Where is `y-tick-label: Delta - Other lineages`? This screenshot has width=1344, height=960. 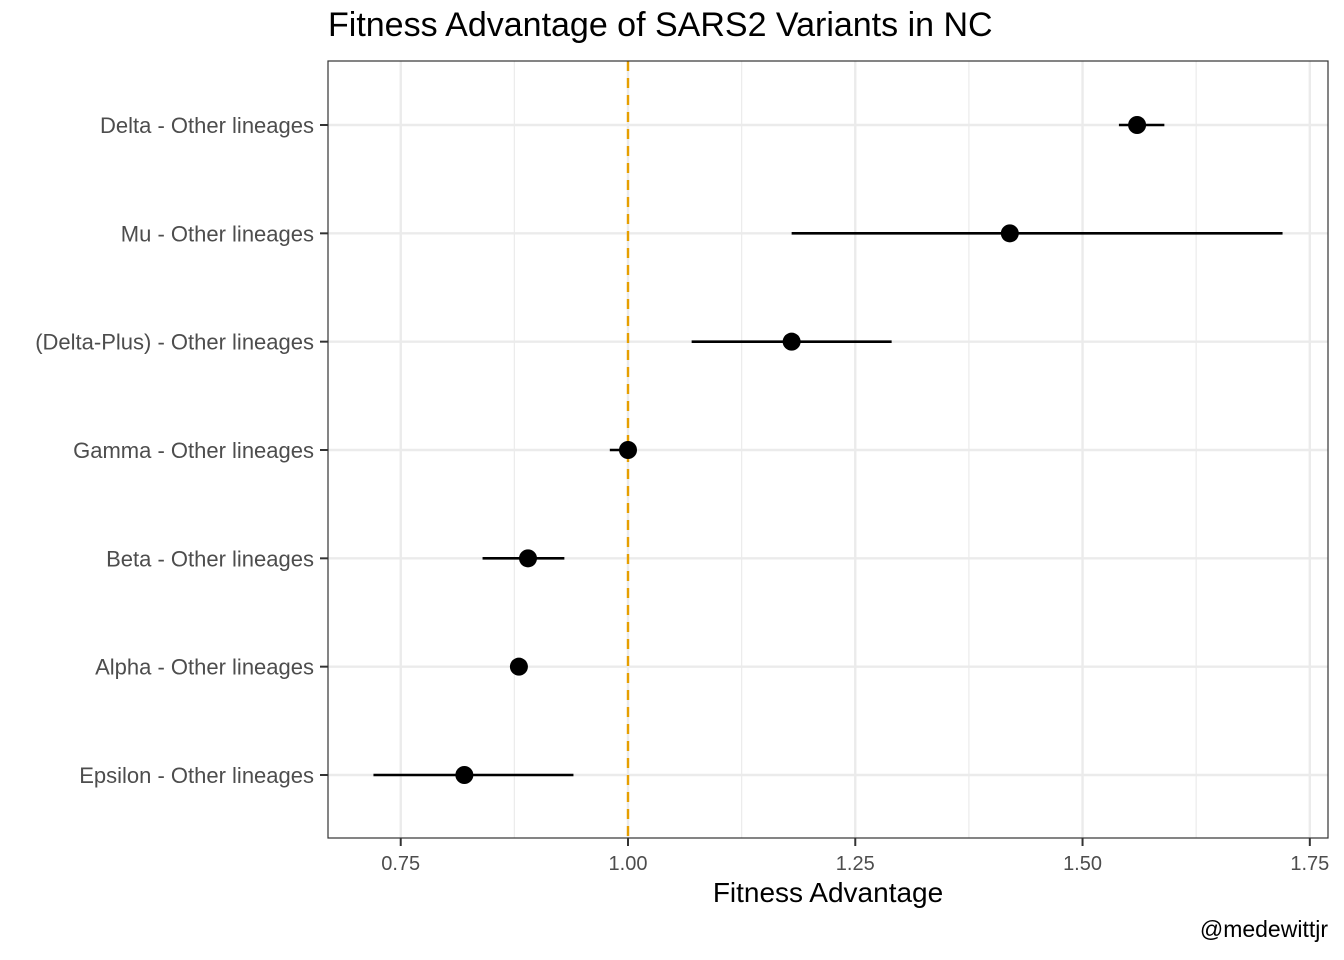
y-tick-label: Delta - Other lineages is located at coordinates (207, 125).